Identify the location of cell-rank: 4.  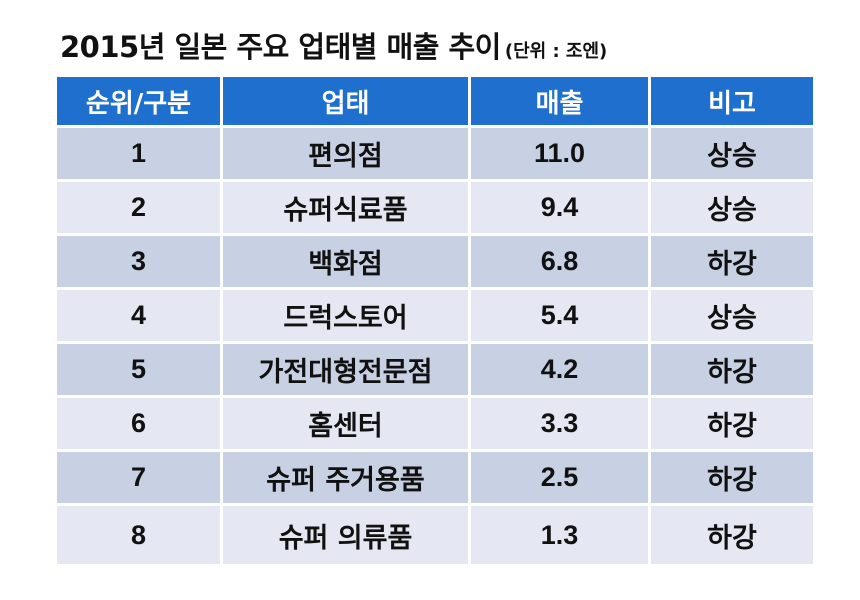
(140, 317).